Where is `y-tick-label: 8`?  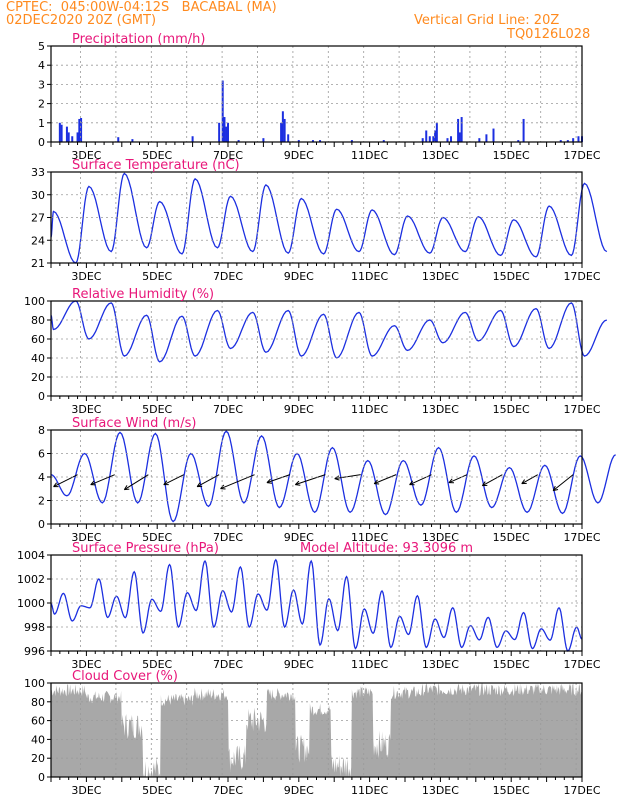
y-tick-label: 8 is located at coordinates (41, 430).